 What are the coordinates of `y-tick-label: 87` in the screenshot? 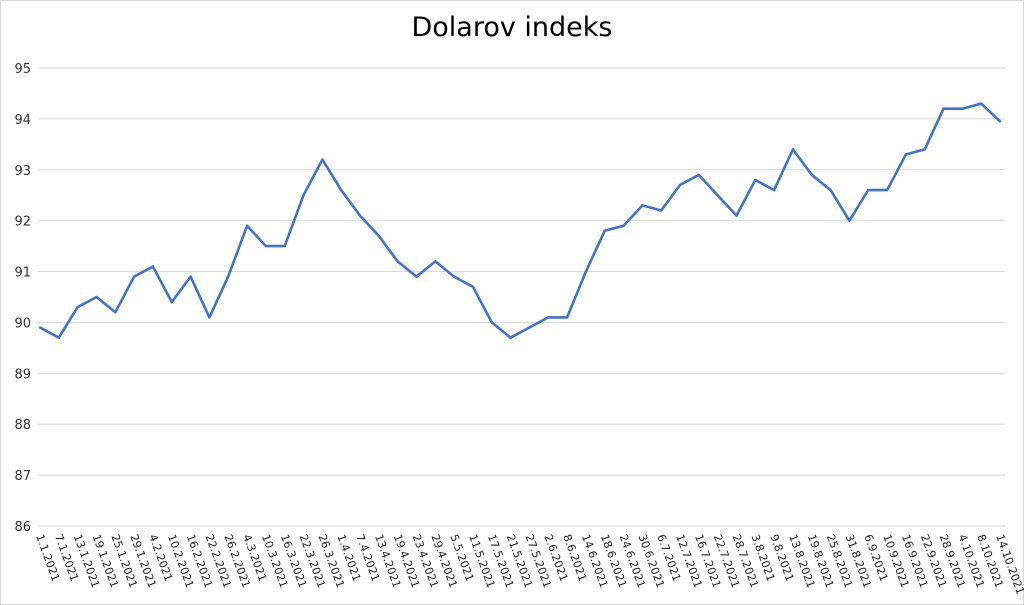 It's located at (22, 476).